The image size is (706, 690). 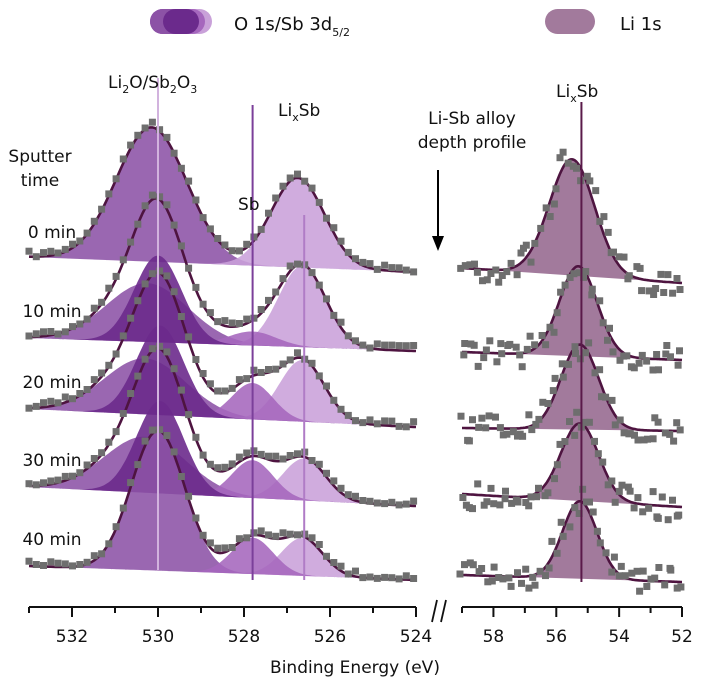 I want to click on row-label: 30 min, so click(x=51, y=461).